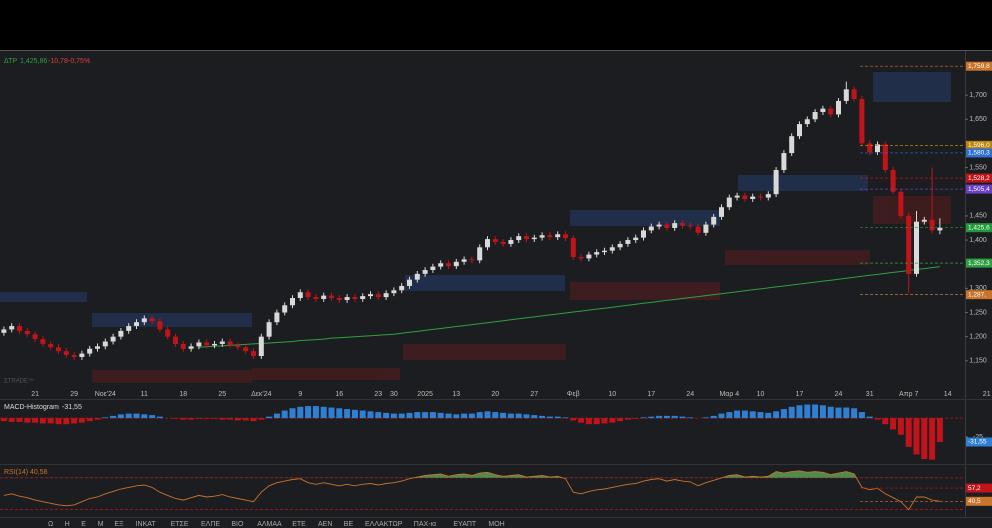  I want to click on toolbar-item: Ε, so click(83, 524).